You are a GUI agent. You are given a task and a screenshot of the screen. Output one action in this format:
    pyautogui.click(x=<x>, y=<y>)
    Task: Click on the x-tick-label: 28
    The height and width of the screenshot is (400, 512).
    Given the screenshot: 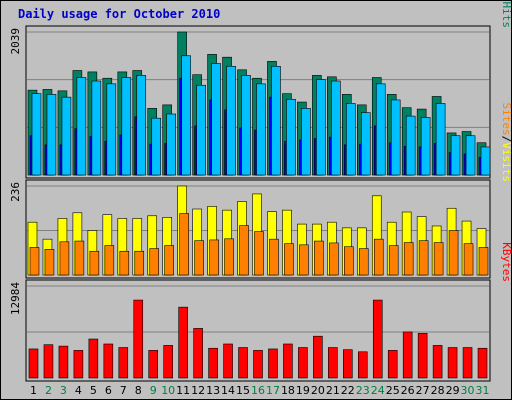 What is the action you would take?
    pyautogui.click(x=438, y=390)
    